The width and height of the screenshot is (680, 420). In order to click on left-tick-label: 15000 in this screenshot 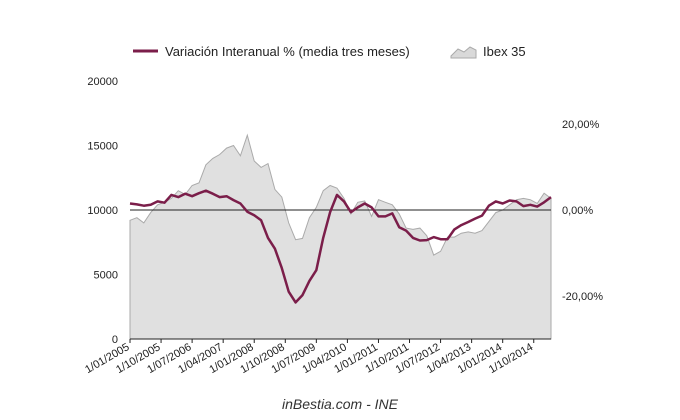, I will do `click(102, 147)`.